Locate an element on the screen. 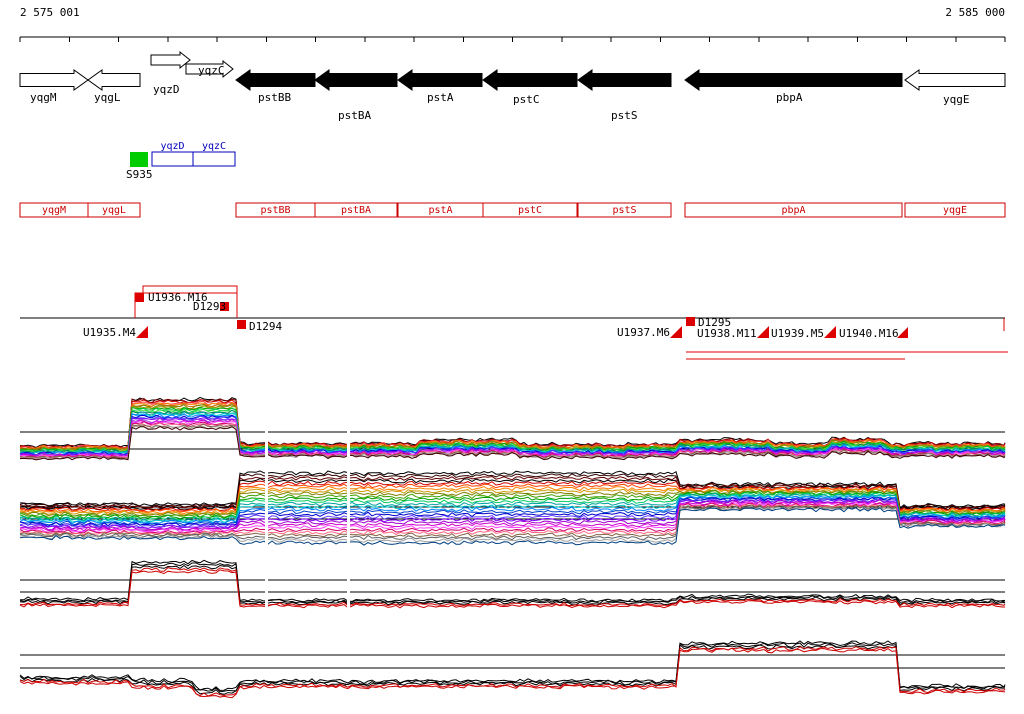 This screenshot has width=1024, height=714. gene-label-pstA: pstA is located at coordinates (440, 97).